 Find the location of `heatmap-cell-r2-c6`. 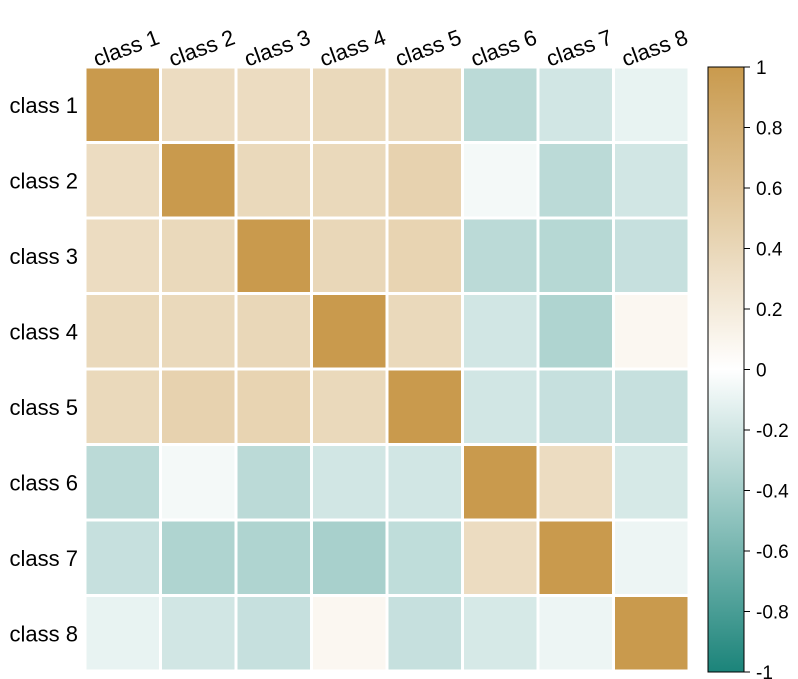

heatmap-cell-r2-c6 is located at coordinates (500, 180).